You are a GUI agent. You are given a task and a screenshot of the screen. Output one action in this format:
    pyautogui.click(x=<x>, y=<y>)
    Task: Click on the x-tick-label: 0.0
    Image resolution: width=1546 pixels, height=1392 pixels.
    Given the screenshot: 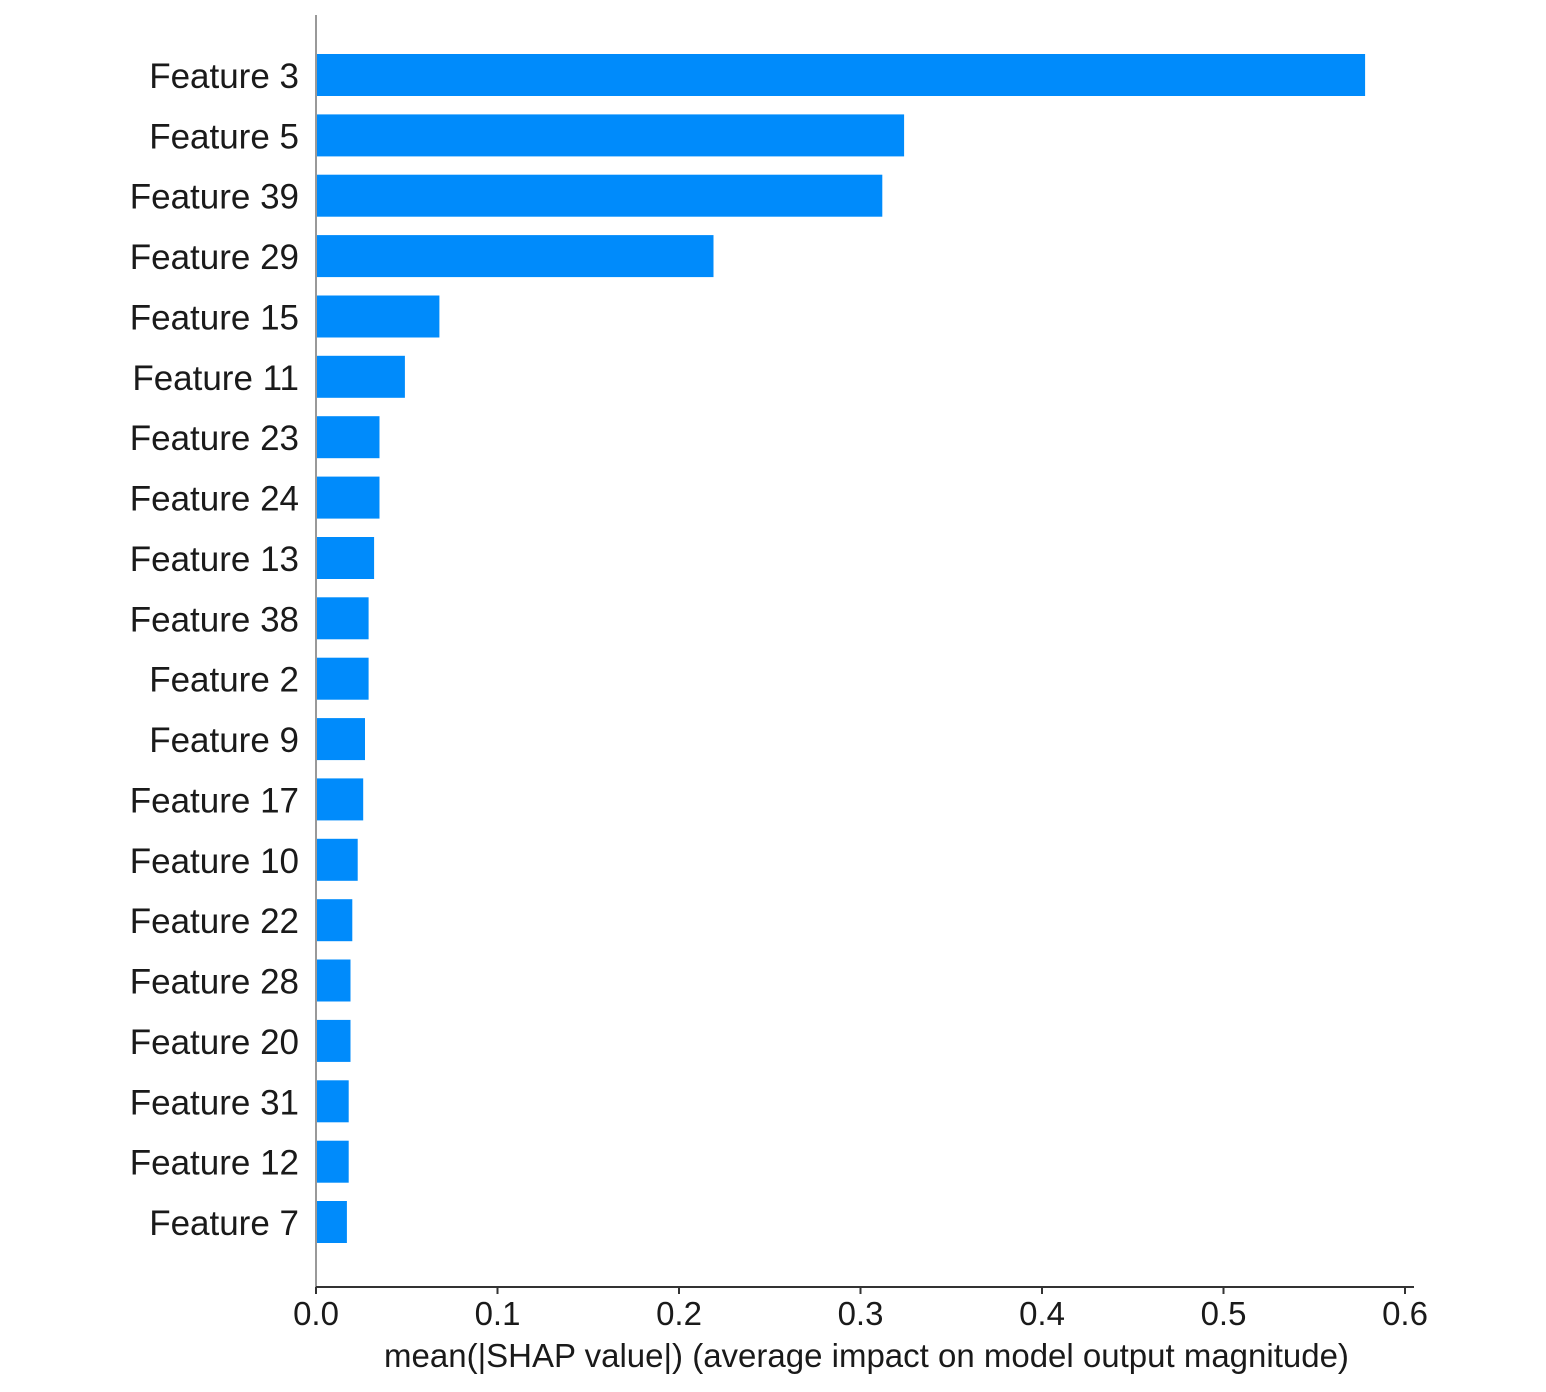 What is the action you would take?
    pyautogui.click(x=316, y=1313)
    